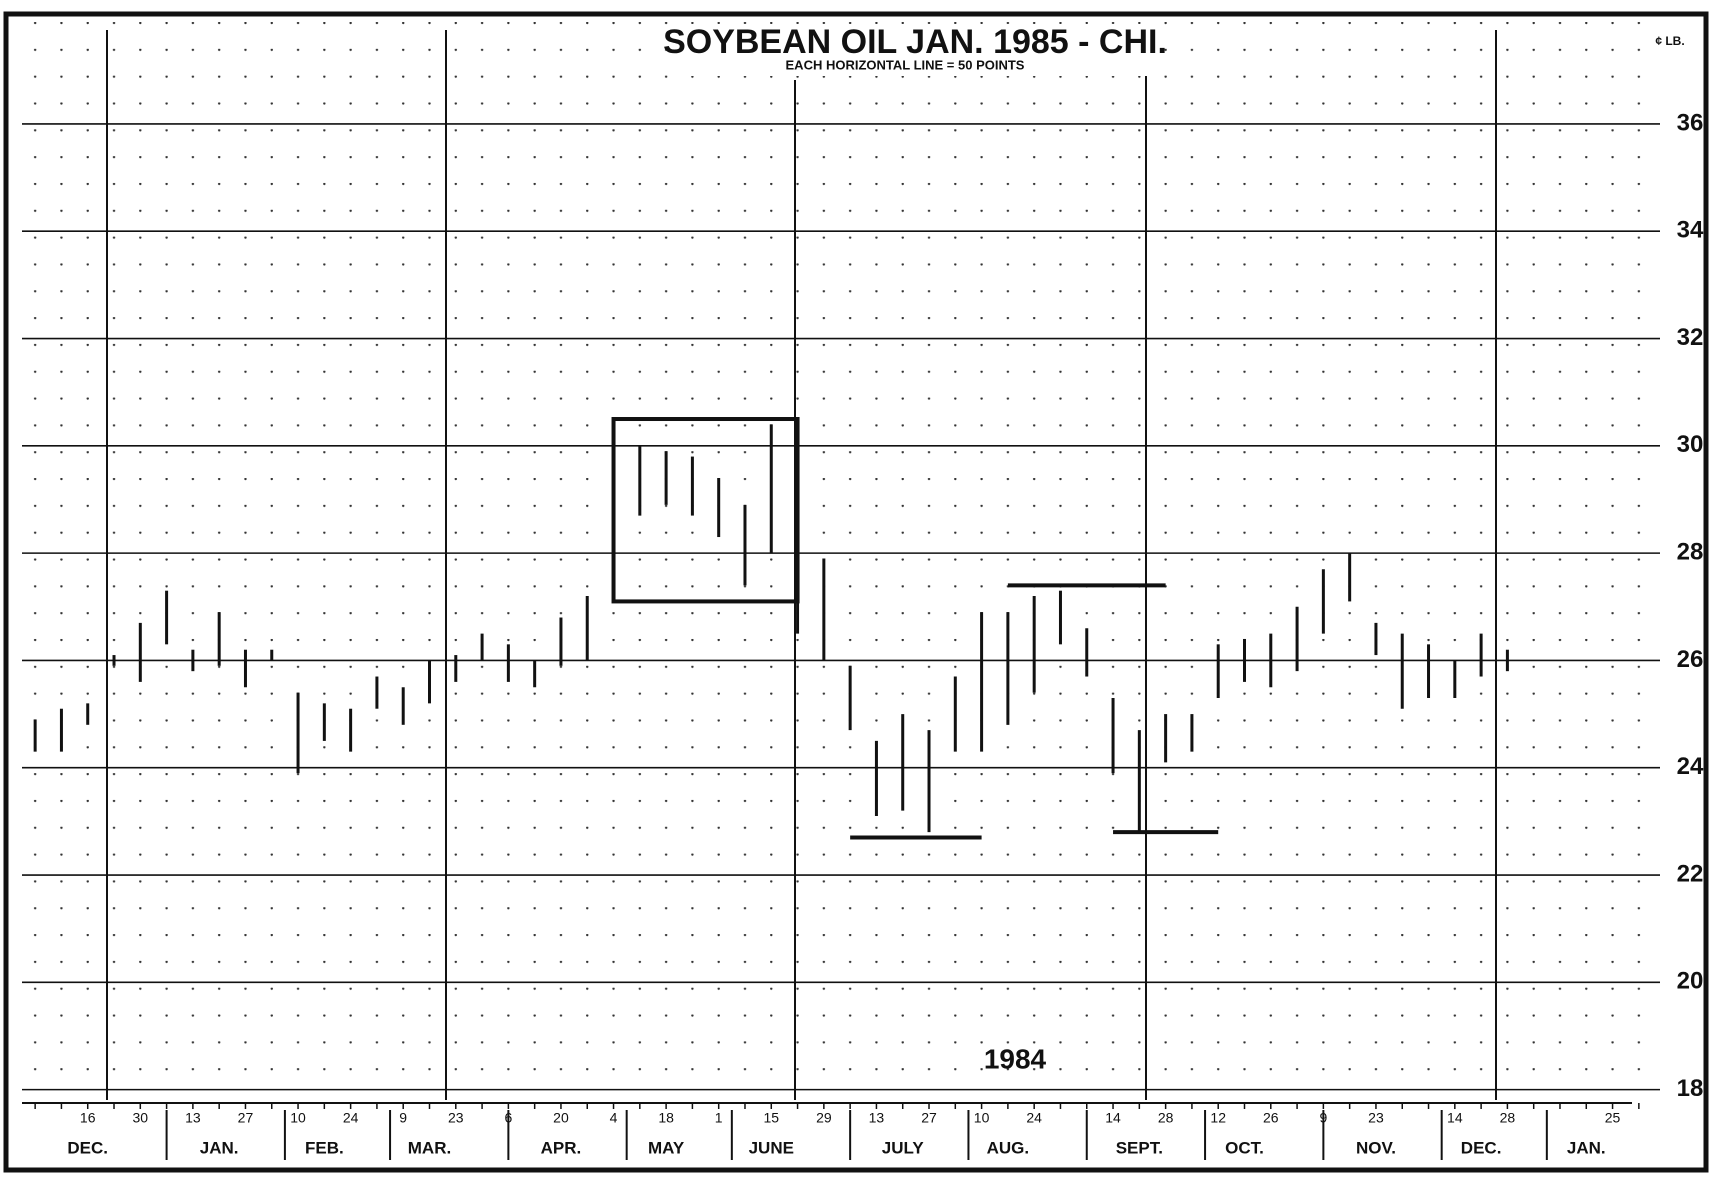 The width and height of the screenshot is (1714, 1181). What do you see at coordinates (1669, 41) in the screenshot?
I see `y-axis-unit: ¢ LB.` at bounding box center [1669, 41].